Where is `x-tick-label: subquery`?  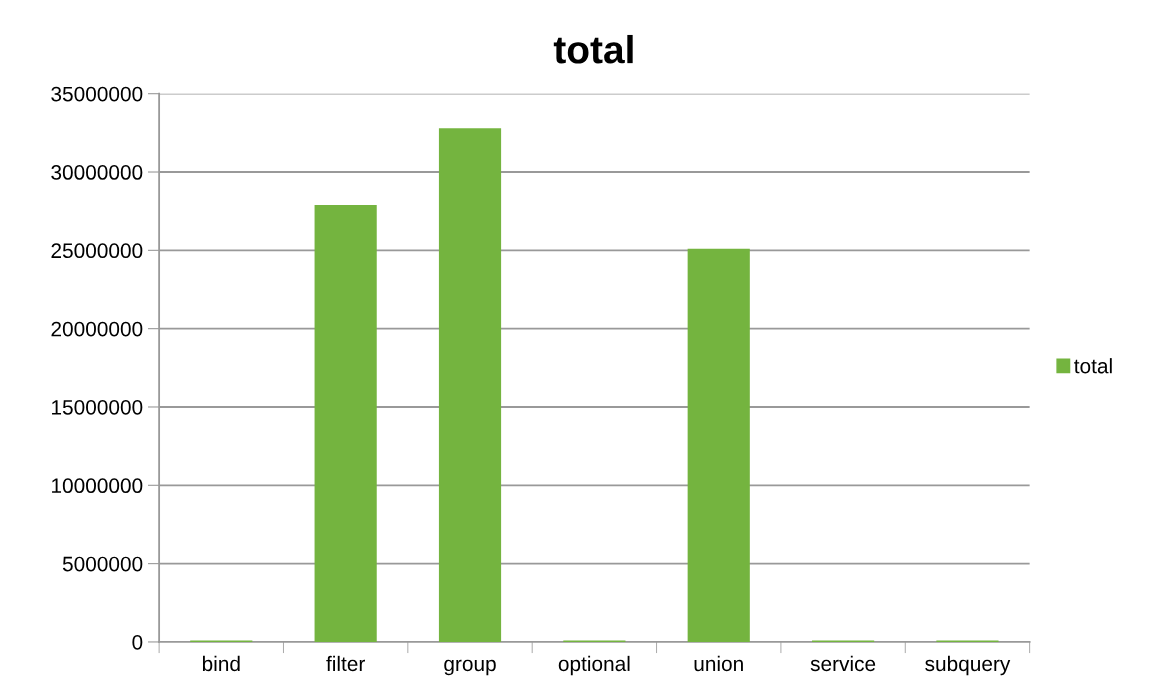
x-tick-label: subquery is located at coordinates (968, 665).